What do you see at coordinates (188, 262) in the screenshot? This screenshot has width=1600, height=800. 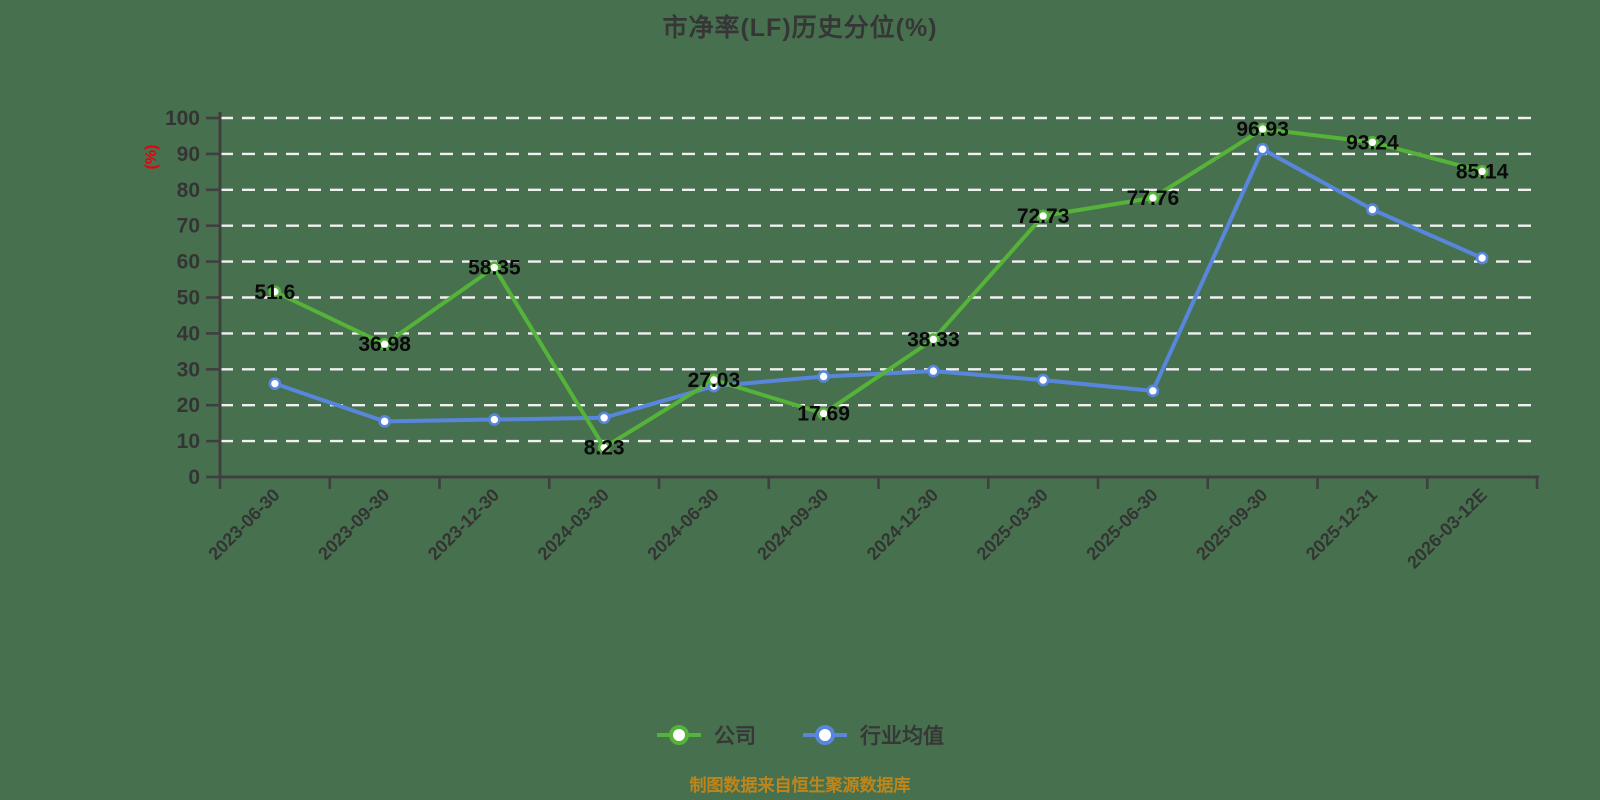 I see `y-axis-tick-label: 60` at bounding box center [188, 262].